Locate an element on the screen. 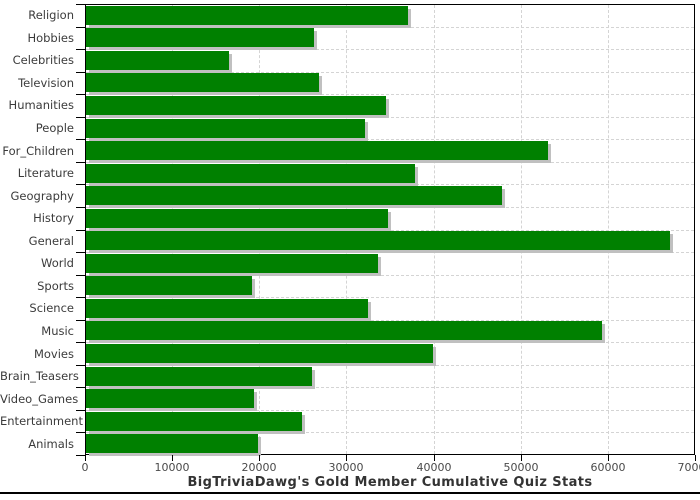 This screenshot has width=700, height=500. x-tick-label-20000: 20000 is located at coordinates (259, 467).